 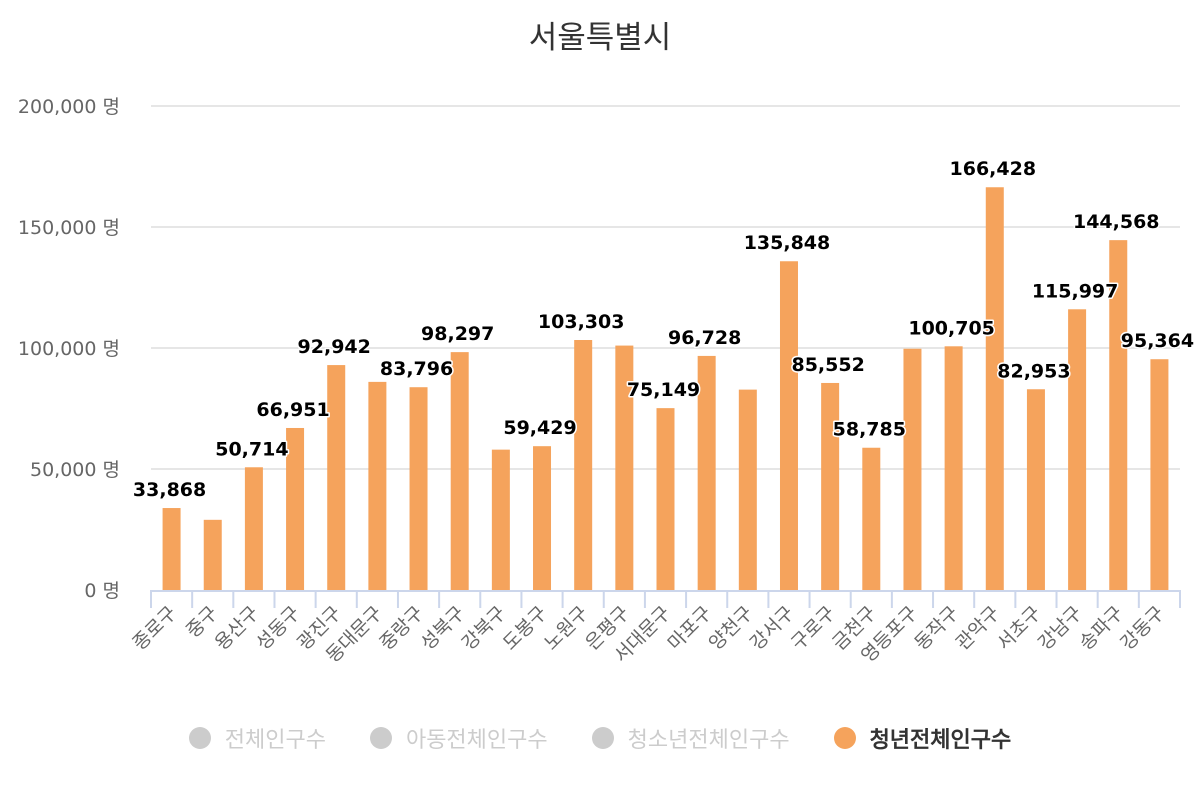 I want to click on bar-용산구, so click(x=253, y=528).